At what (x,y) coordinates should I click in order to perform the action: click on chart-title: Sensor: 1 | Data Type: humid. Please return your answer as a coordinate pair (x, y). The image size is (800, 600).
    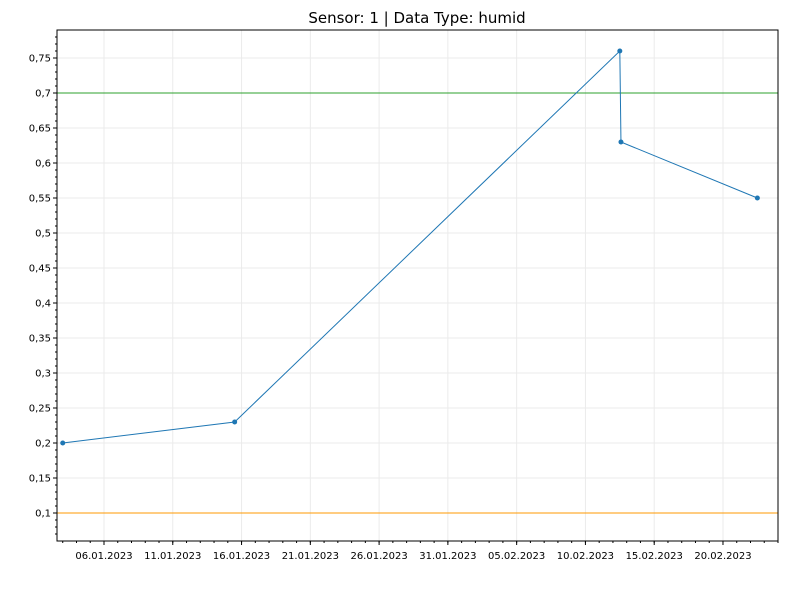
    Looking at the image, I should click on (416, 18).